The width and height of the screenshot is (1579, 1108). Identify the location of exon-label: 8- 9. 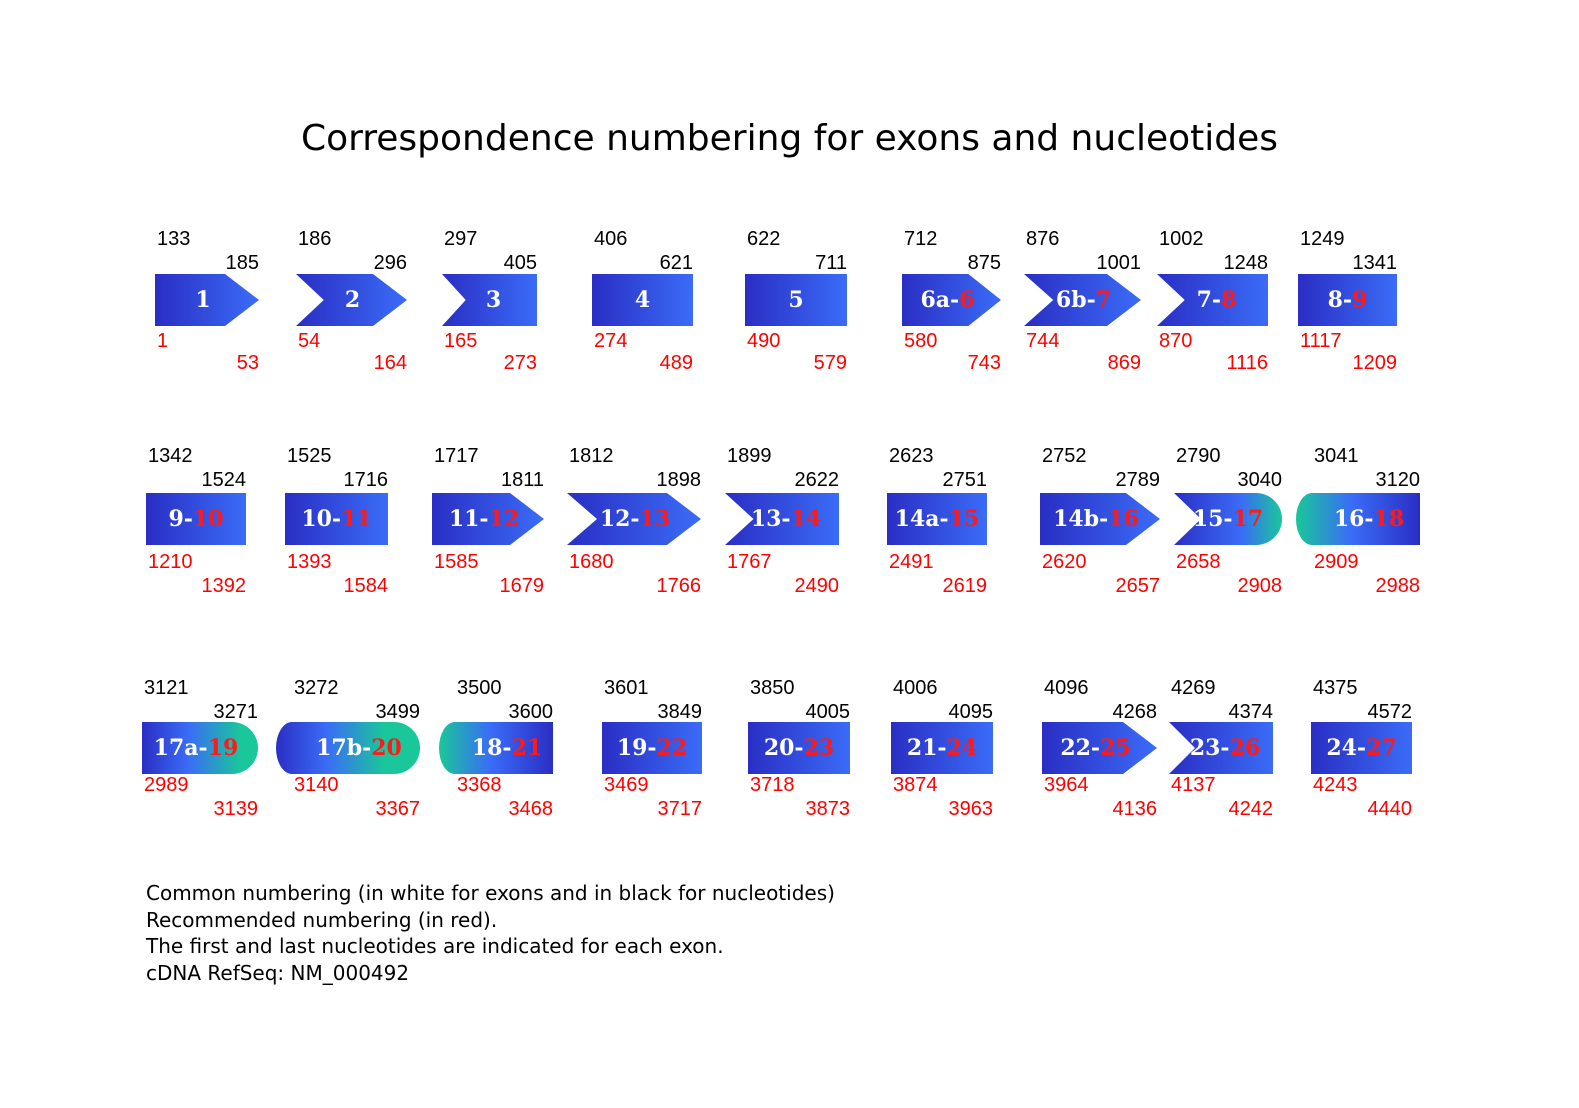
(1347, 300).